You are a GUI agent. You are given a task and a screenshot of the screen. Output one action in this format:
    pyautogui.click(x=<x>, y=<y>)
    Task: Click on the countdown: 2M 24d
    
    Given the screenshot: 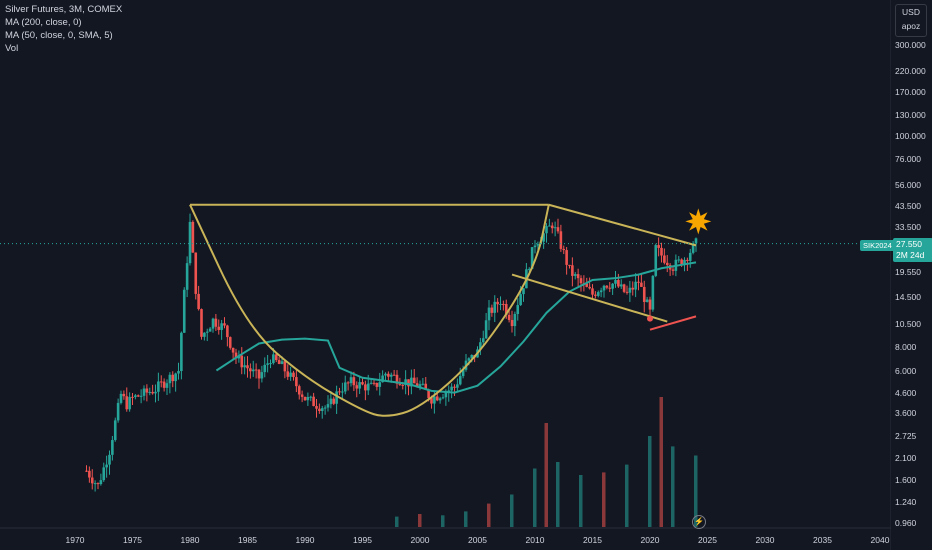 What is the action you would take?
    pyautogui.click(x=910, y=255)
    